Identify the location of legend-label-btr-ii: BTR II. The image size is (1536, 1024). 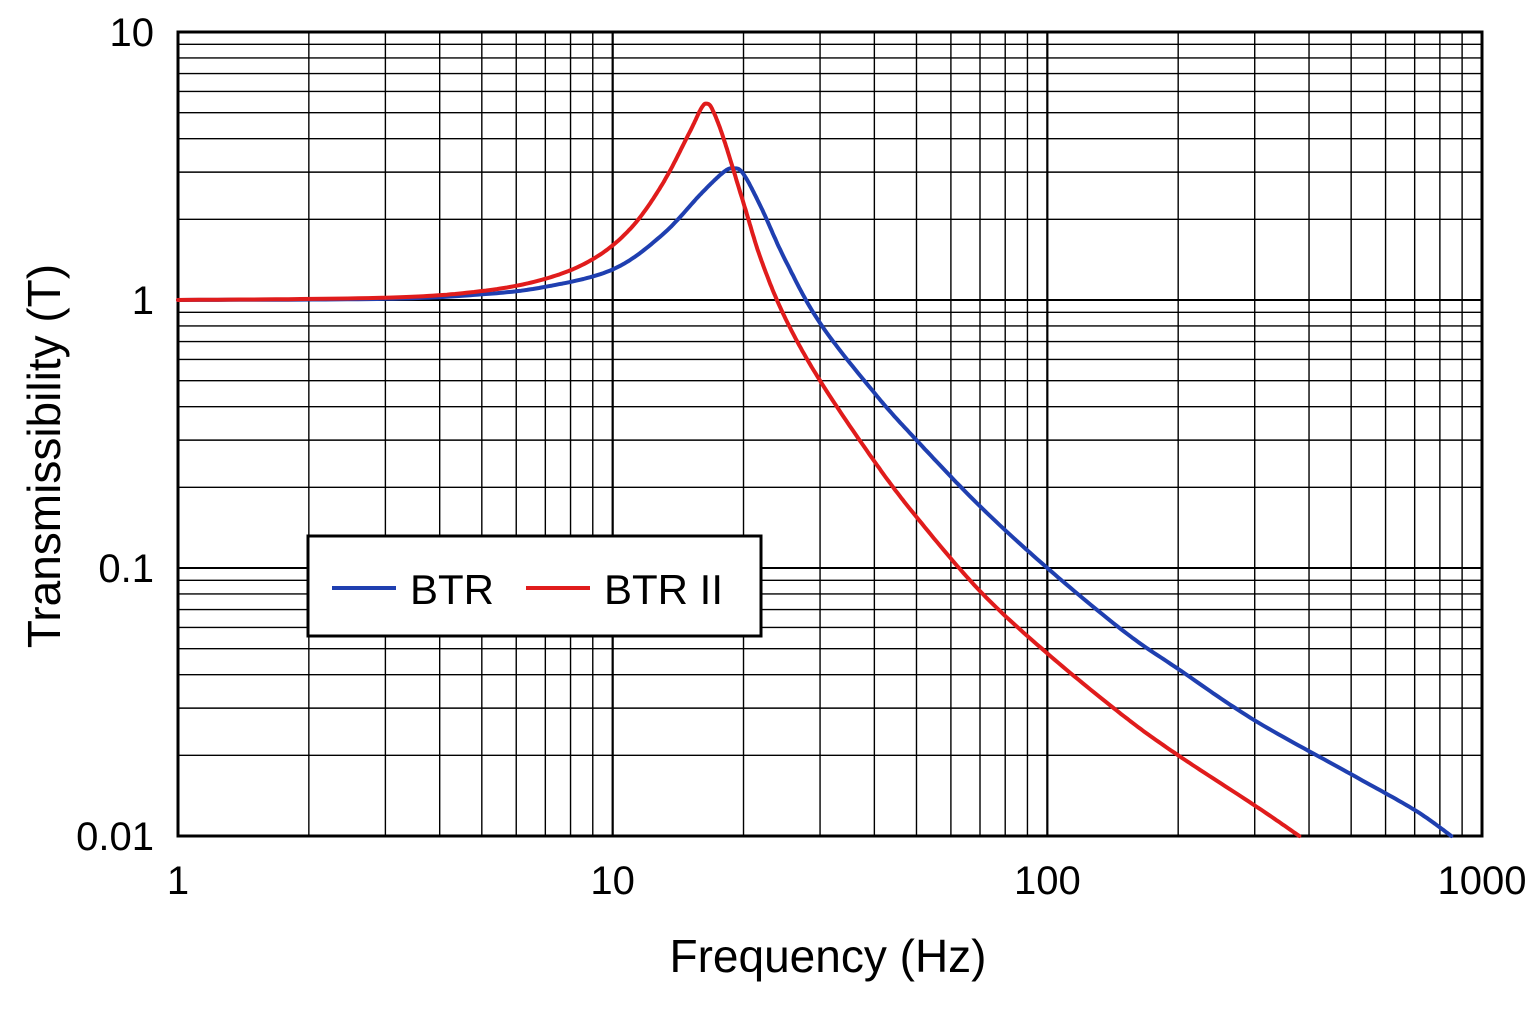
(663, 589).